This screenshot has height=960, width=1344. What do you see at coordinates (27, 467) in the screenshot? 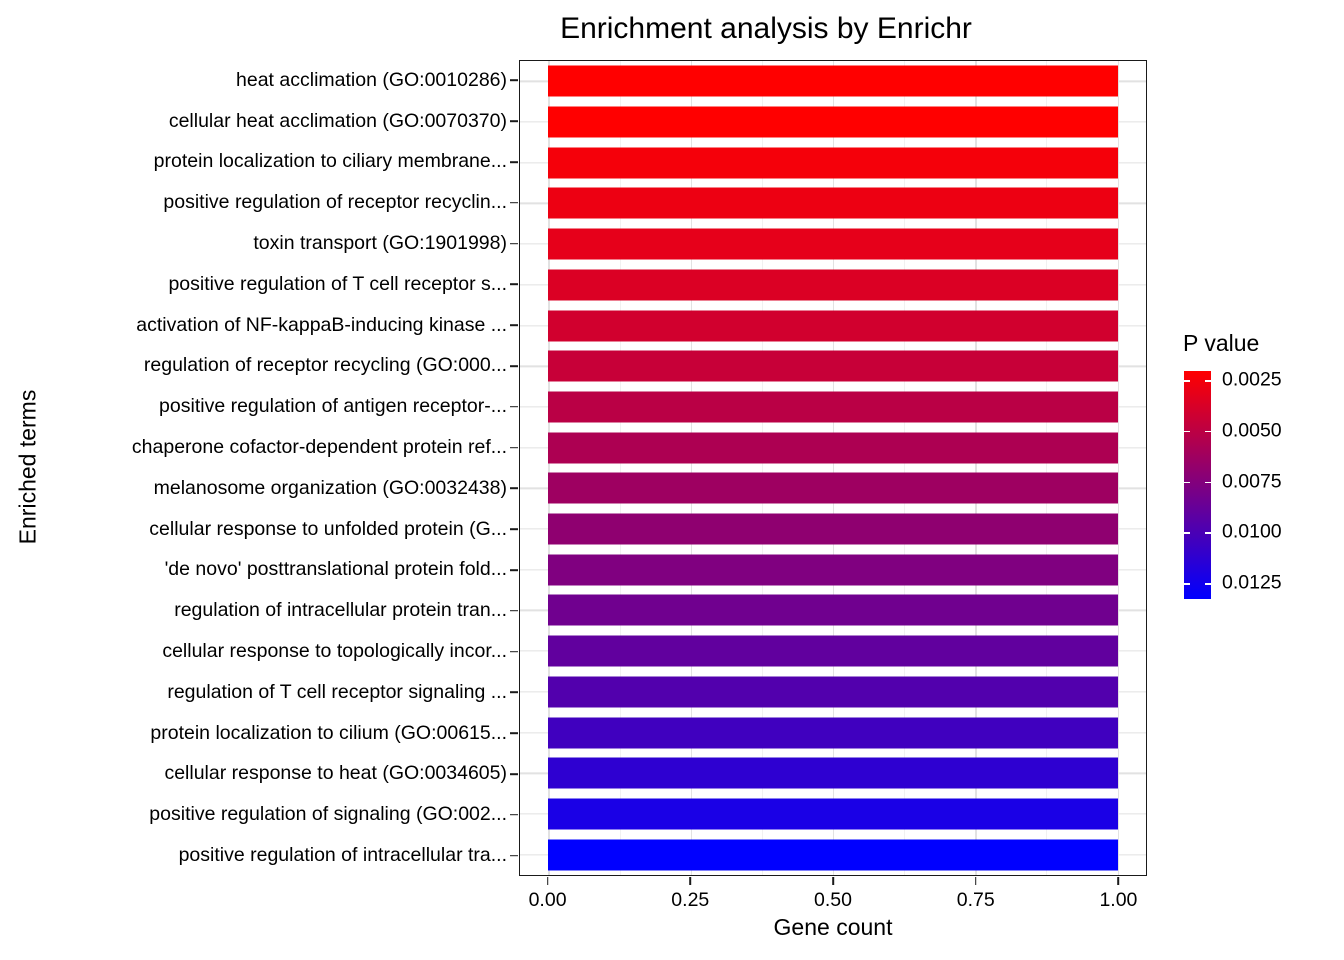
I see `y-axis-title: Enriched terms` at bounding box center [27, 467].